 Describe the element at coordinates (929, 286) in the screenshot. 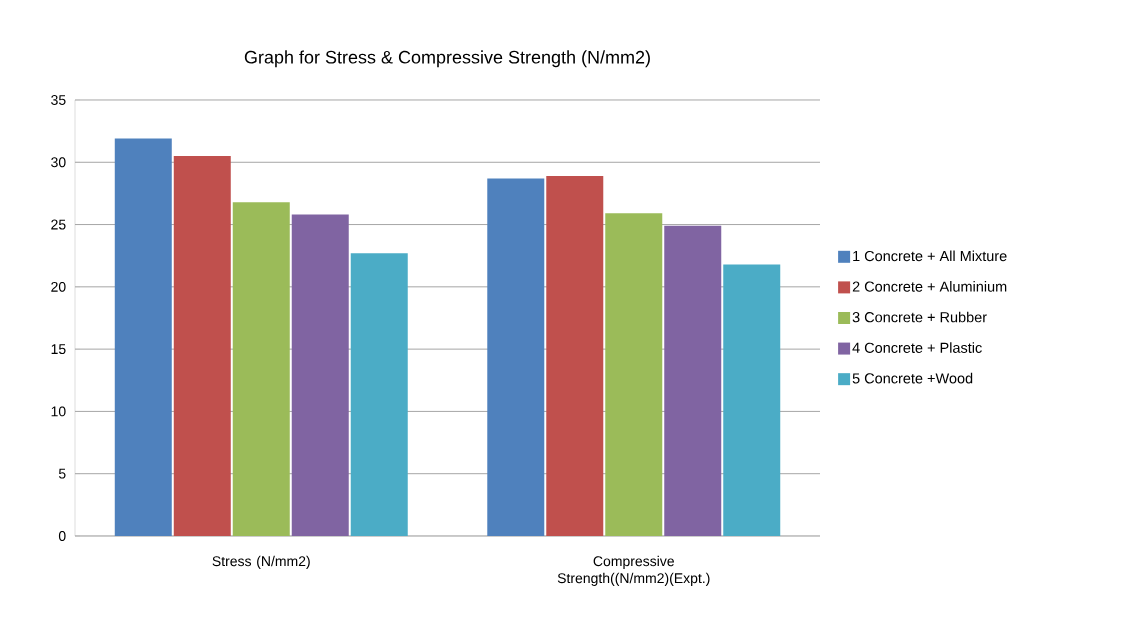

I see `legend-label: 2 Concrete + Aluminium` at that location.